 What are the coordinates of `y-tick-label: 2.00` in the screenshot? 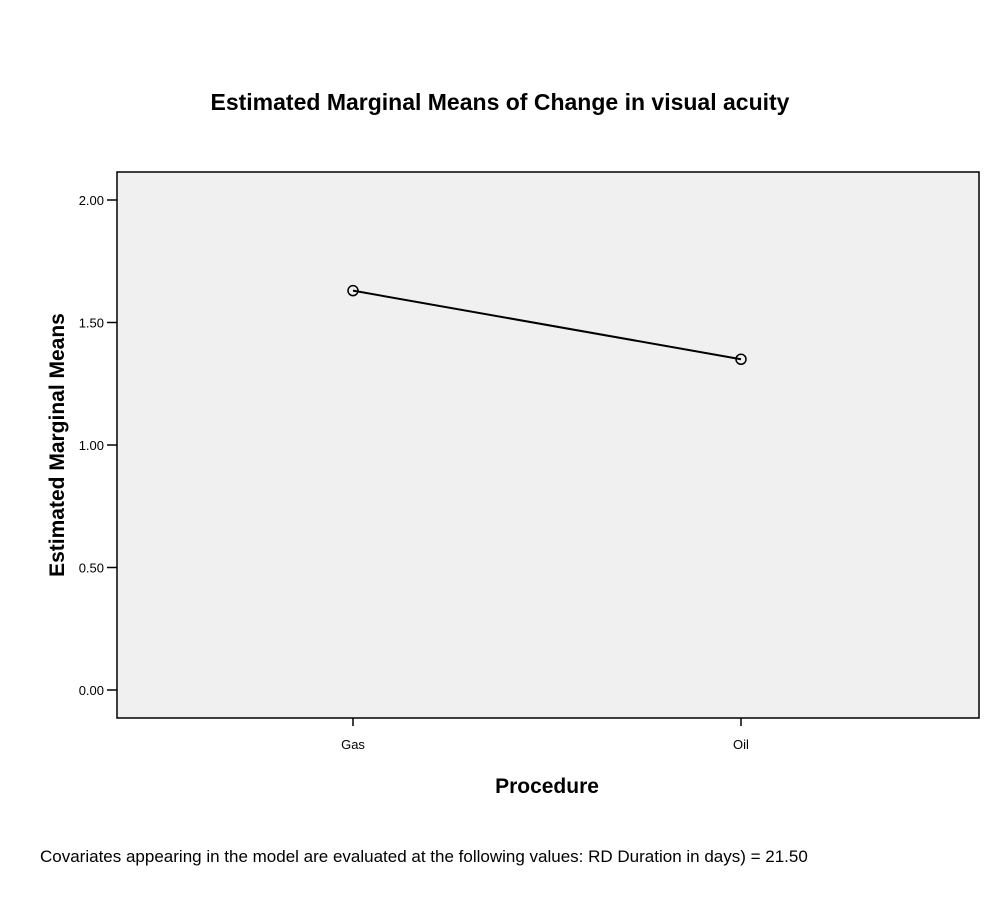 It's located at (91, 200).